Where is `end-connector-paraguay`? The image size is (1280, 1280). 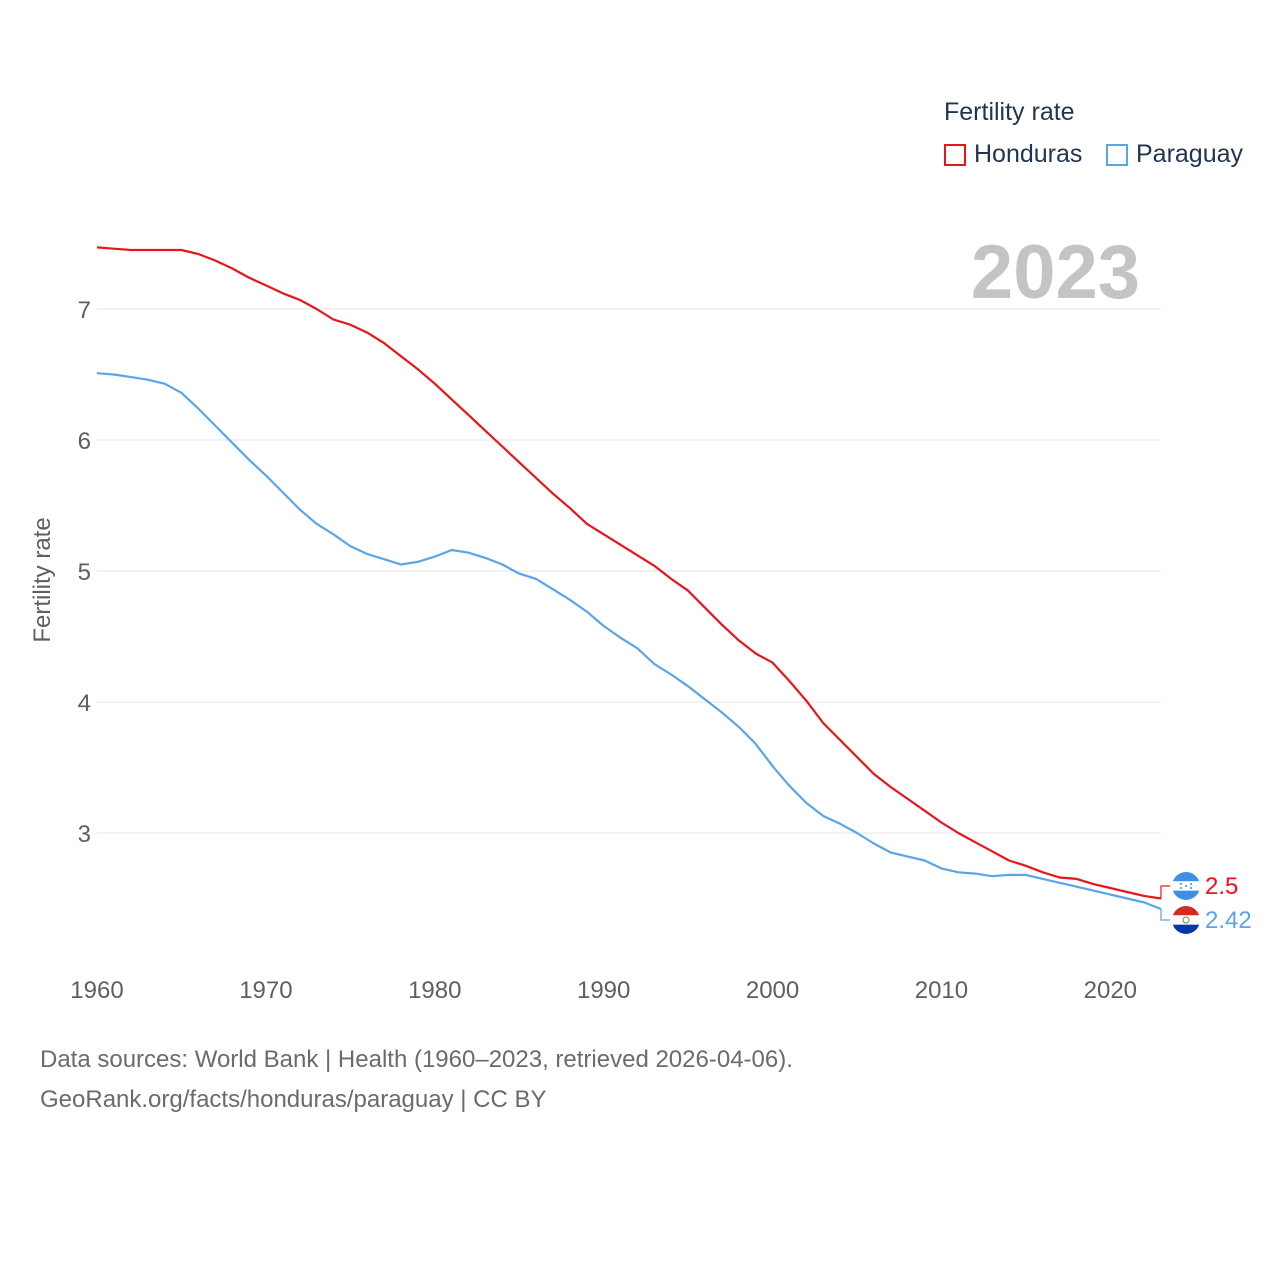
end-connector-paraguay is located at coordinates (1165, 915).